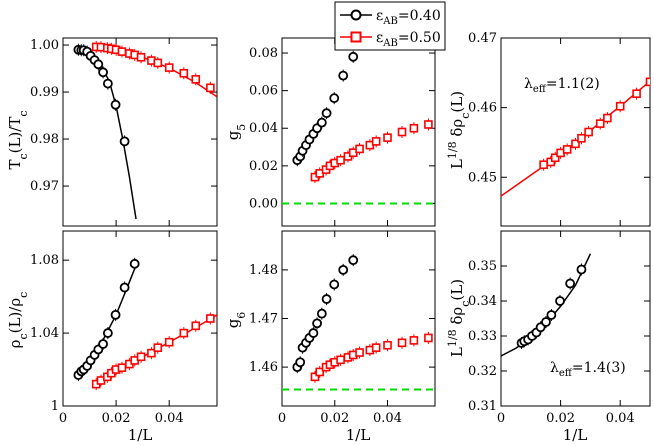  I want to click on p5-xtick-label-0: 0, so click(282, 418).